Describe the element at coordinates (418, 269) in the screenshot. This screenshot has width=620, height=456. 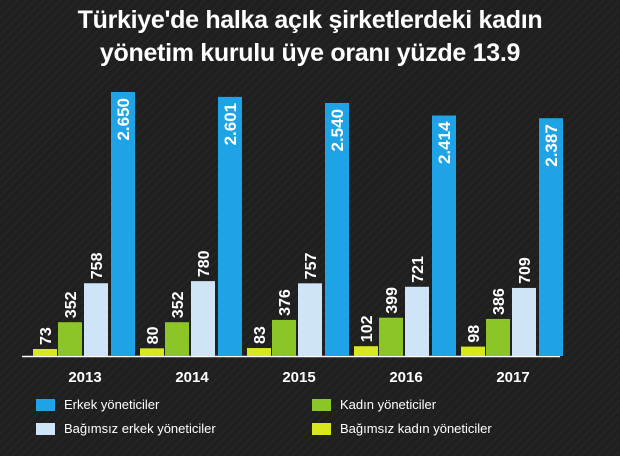
I see `data-label-2016-series-2: 721` at that location.